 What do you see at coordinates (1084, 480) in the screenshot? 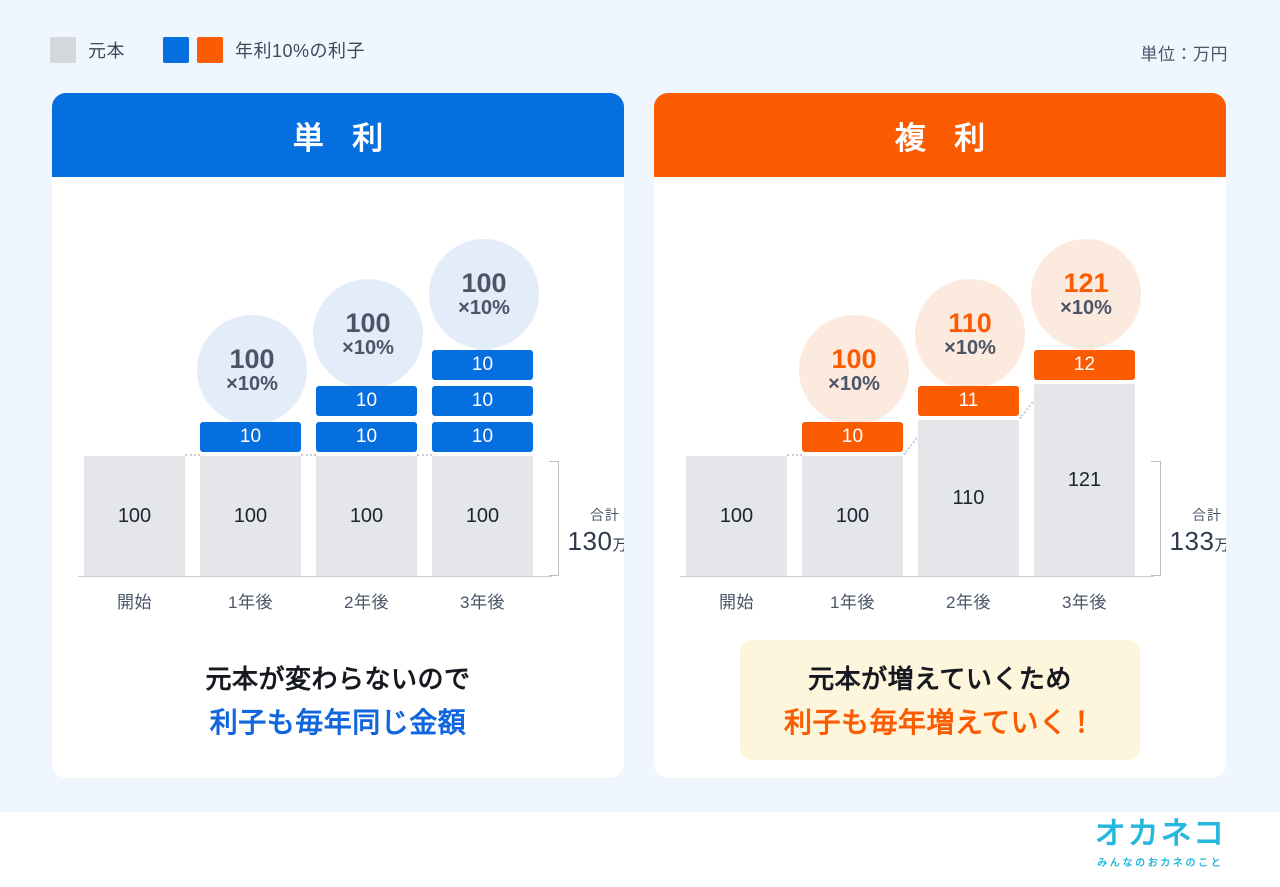
I see `bar-segment-principal: 121` at bounding box center [1084, 480].